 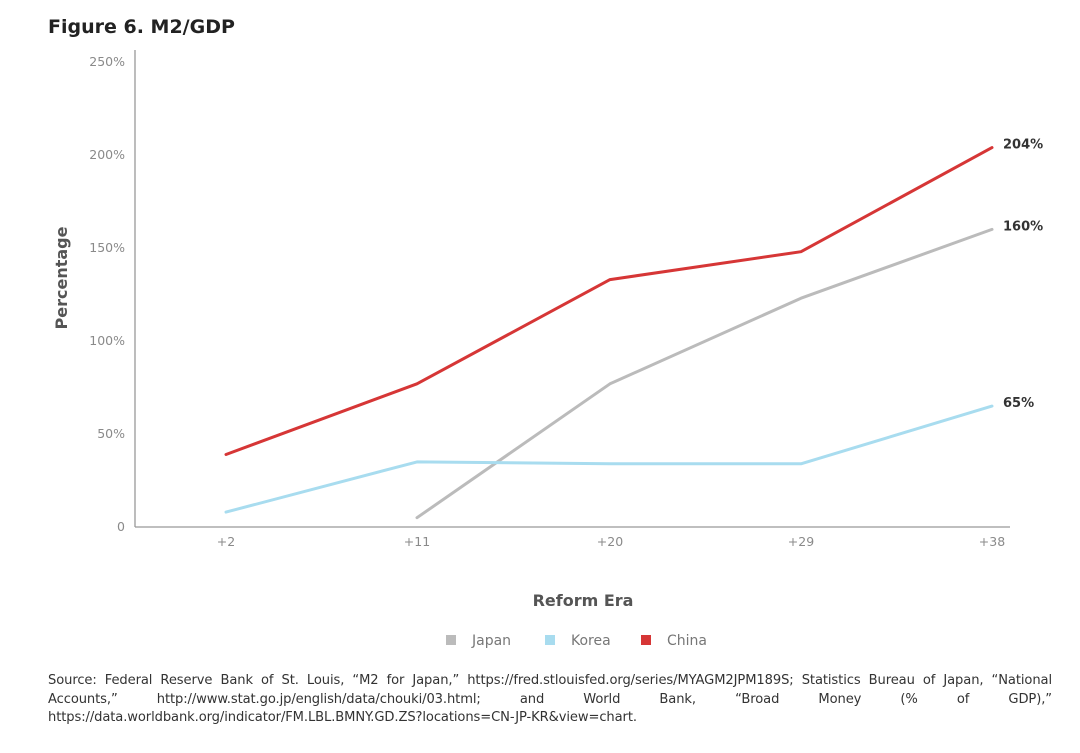 I want to click on x-tick-label: +2, so click(x=226, y=541).